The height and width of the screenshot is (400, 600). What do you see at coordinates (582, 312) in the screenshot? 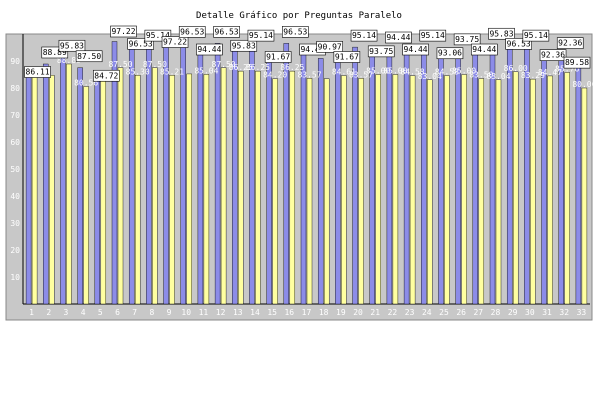
I see `x-tick-label: 33` at bounding box center [582, 312].